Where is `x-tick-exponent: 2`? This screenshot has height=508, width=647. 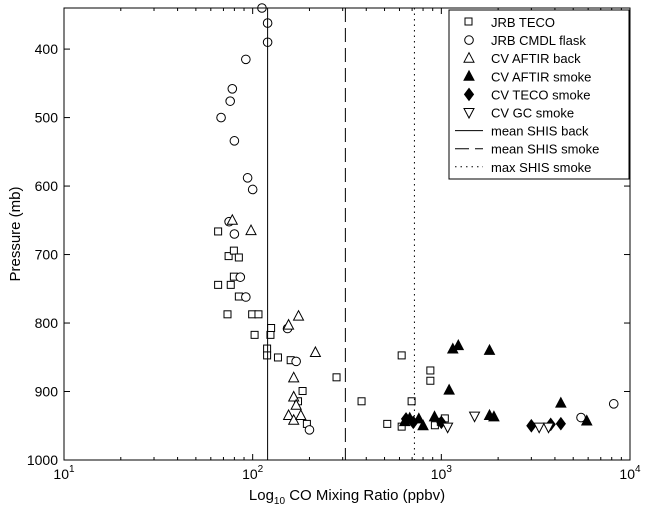
x-tick-exponent: 2 is located at coordinates (261, 469).